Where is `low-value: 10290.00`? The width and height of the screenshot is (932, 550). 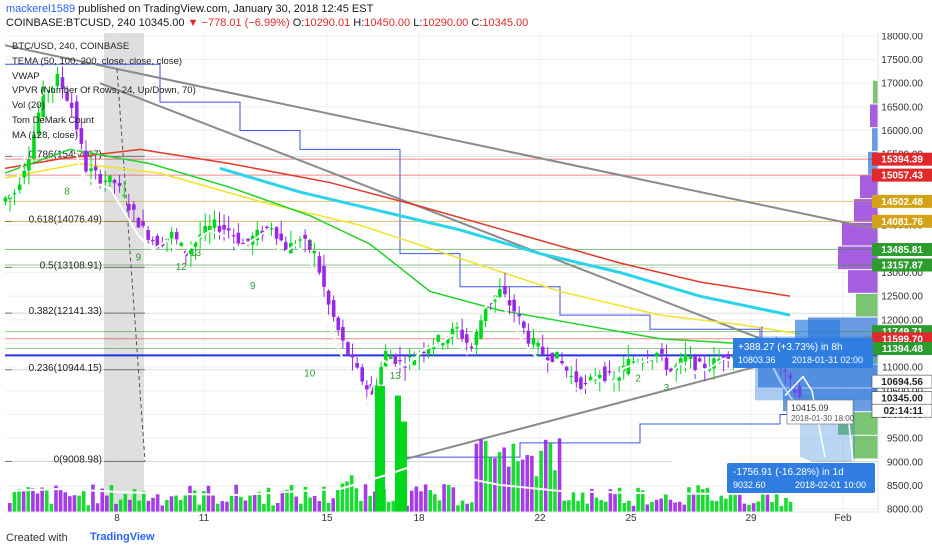 low-value: 10290.00 is located at coordinates (445, 23).